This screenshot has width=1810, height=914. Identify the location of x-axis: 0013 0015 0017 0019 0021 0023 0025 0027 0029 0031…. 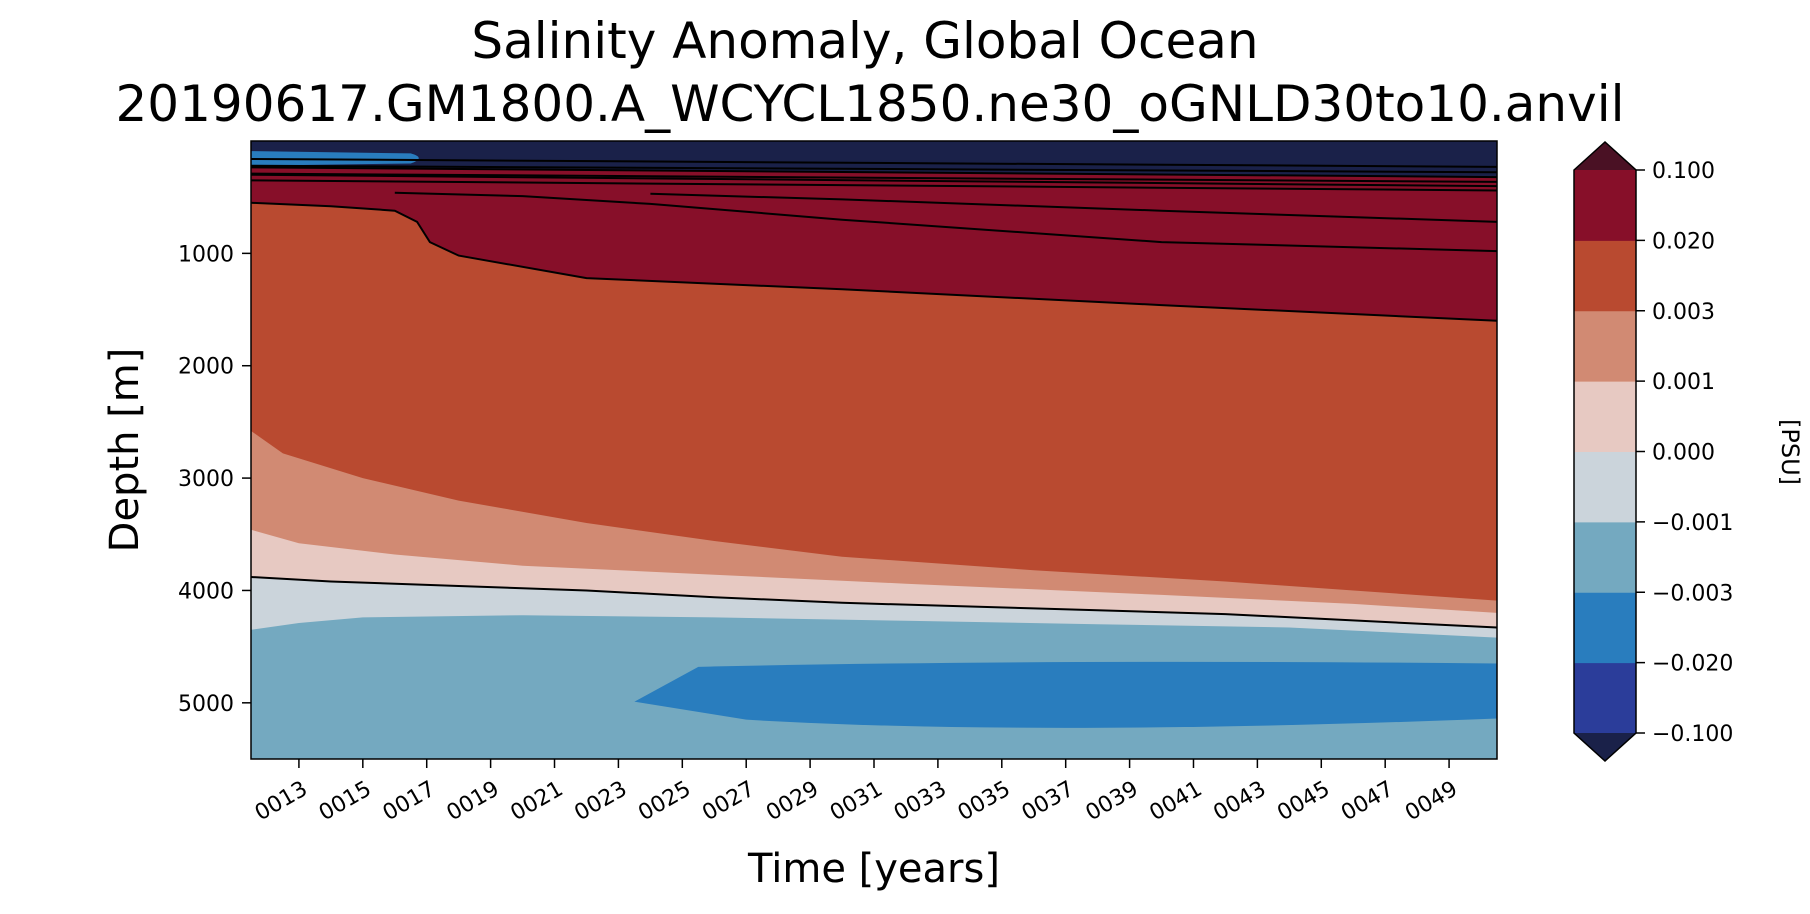
(856, 792).